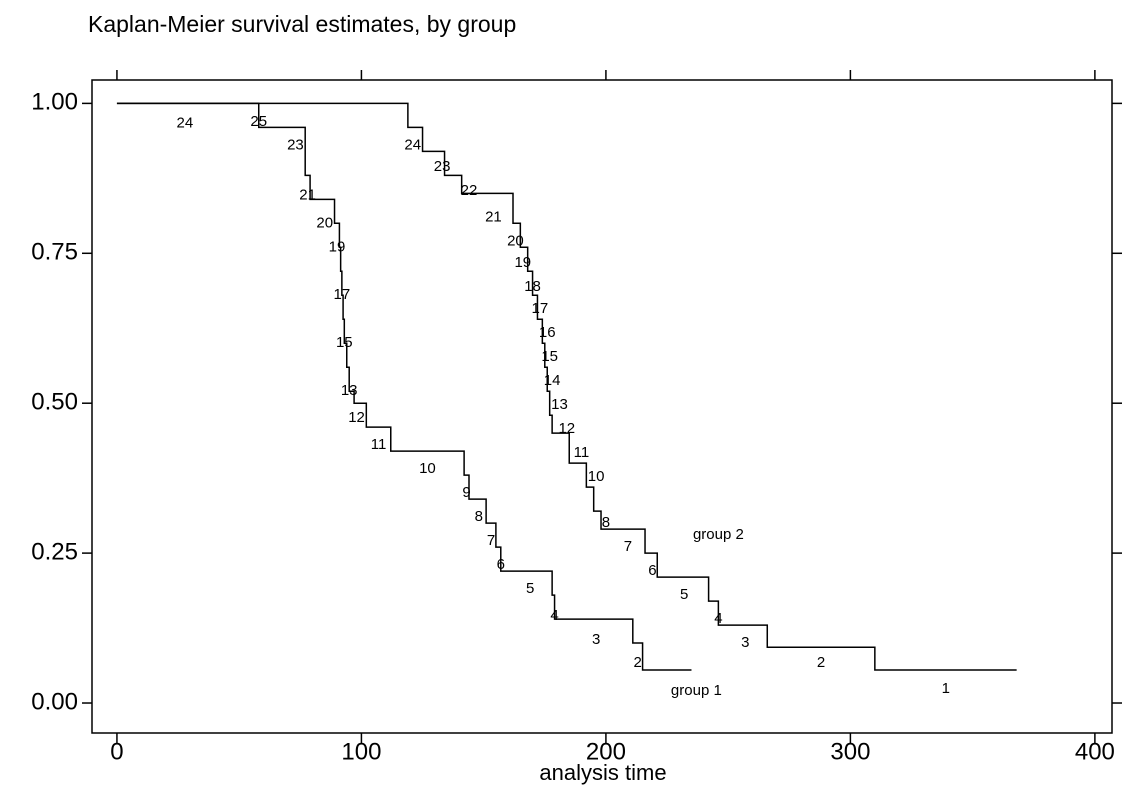  I want to click on y-tick-label: 0.75, so click(54, 252).